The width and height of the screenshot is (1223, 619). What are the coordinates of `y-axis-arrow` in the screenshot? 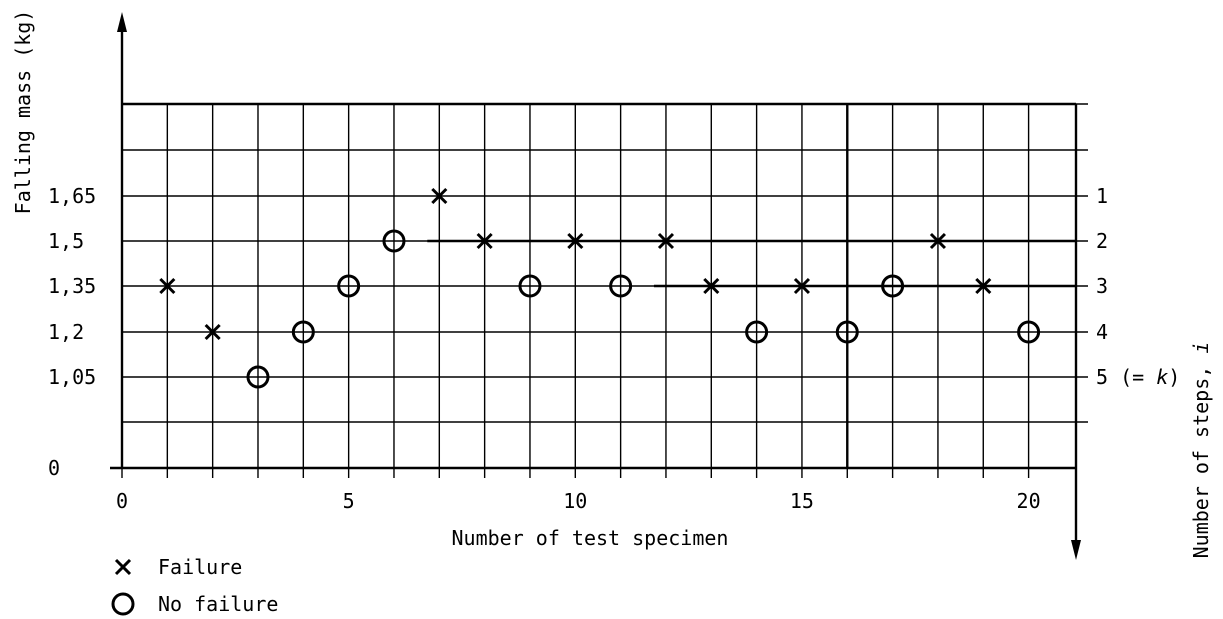 It's located at (122, 22).